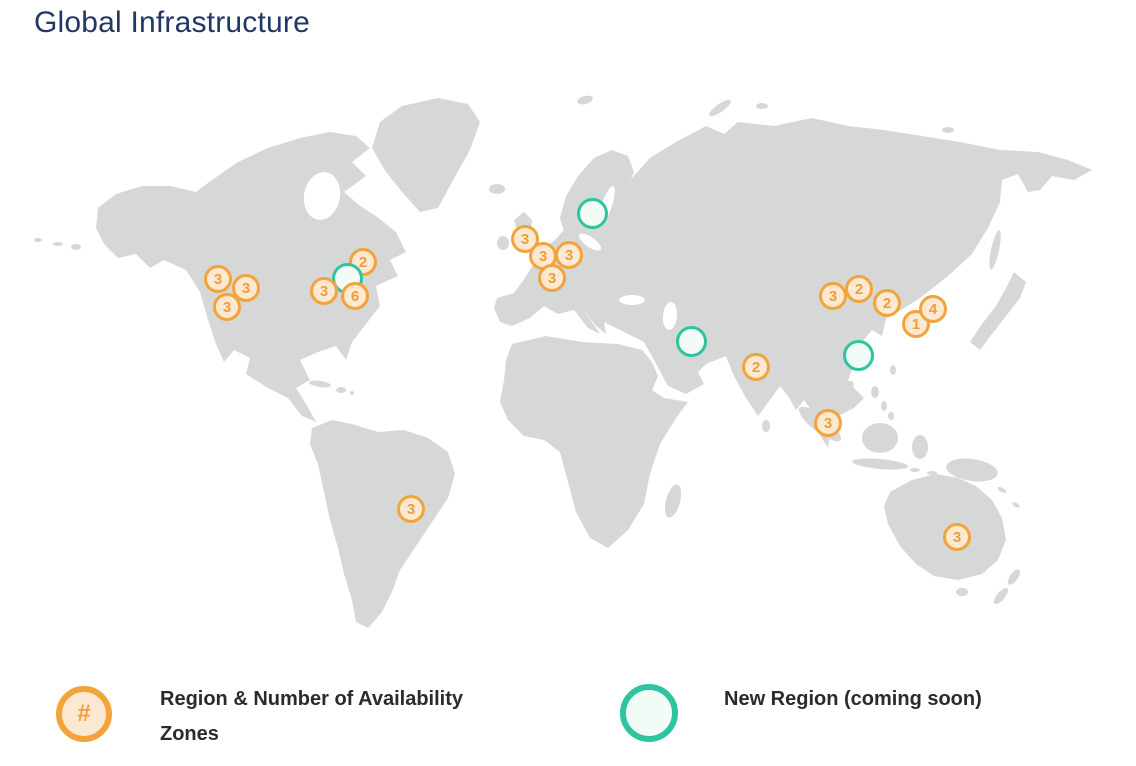 The height and width of the screenshot is (766, 1136). I want to click on sri-lanka, so click(766, 426).